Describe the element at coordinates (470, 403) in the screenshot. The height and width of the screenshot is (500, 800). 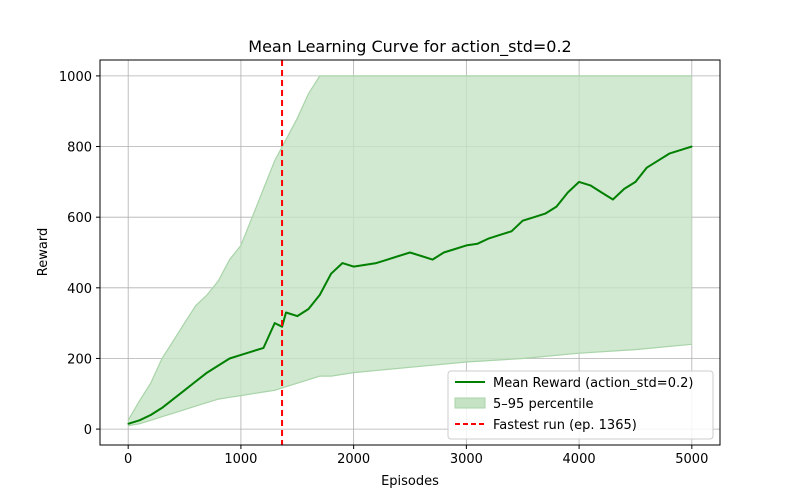
I see `legend-band-swatch` at that location.